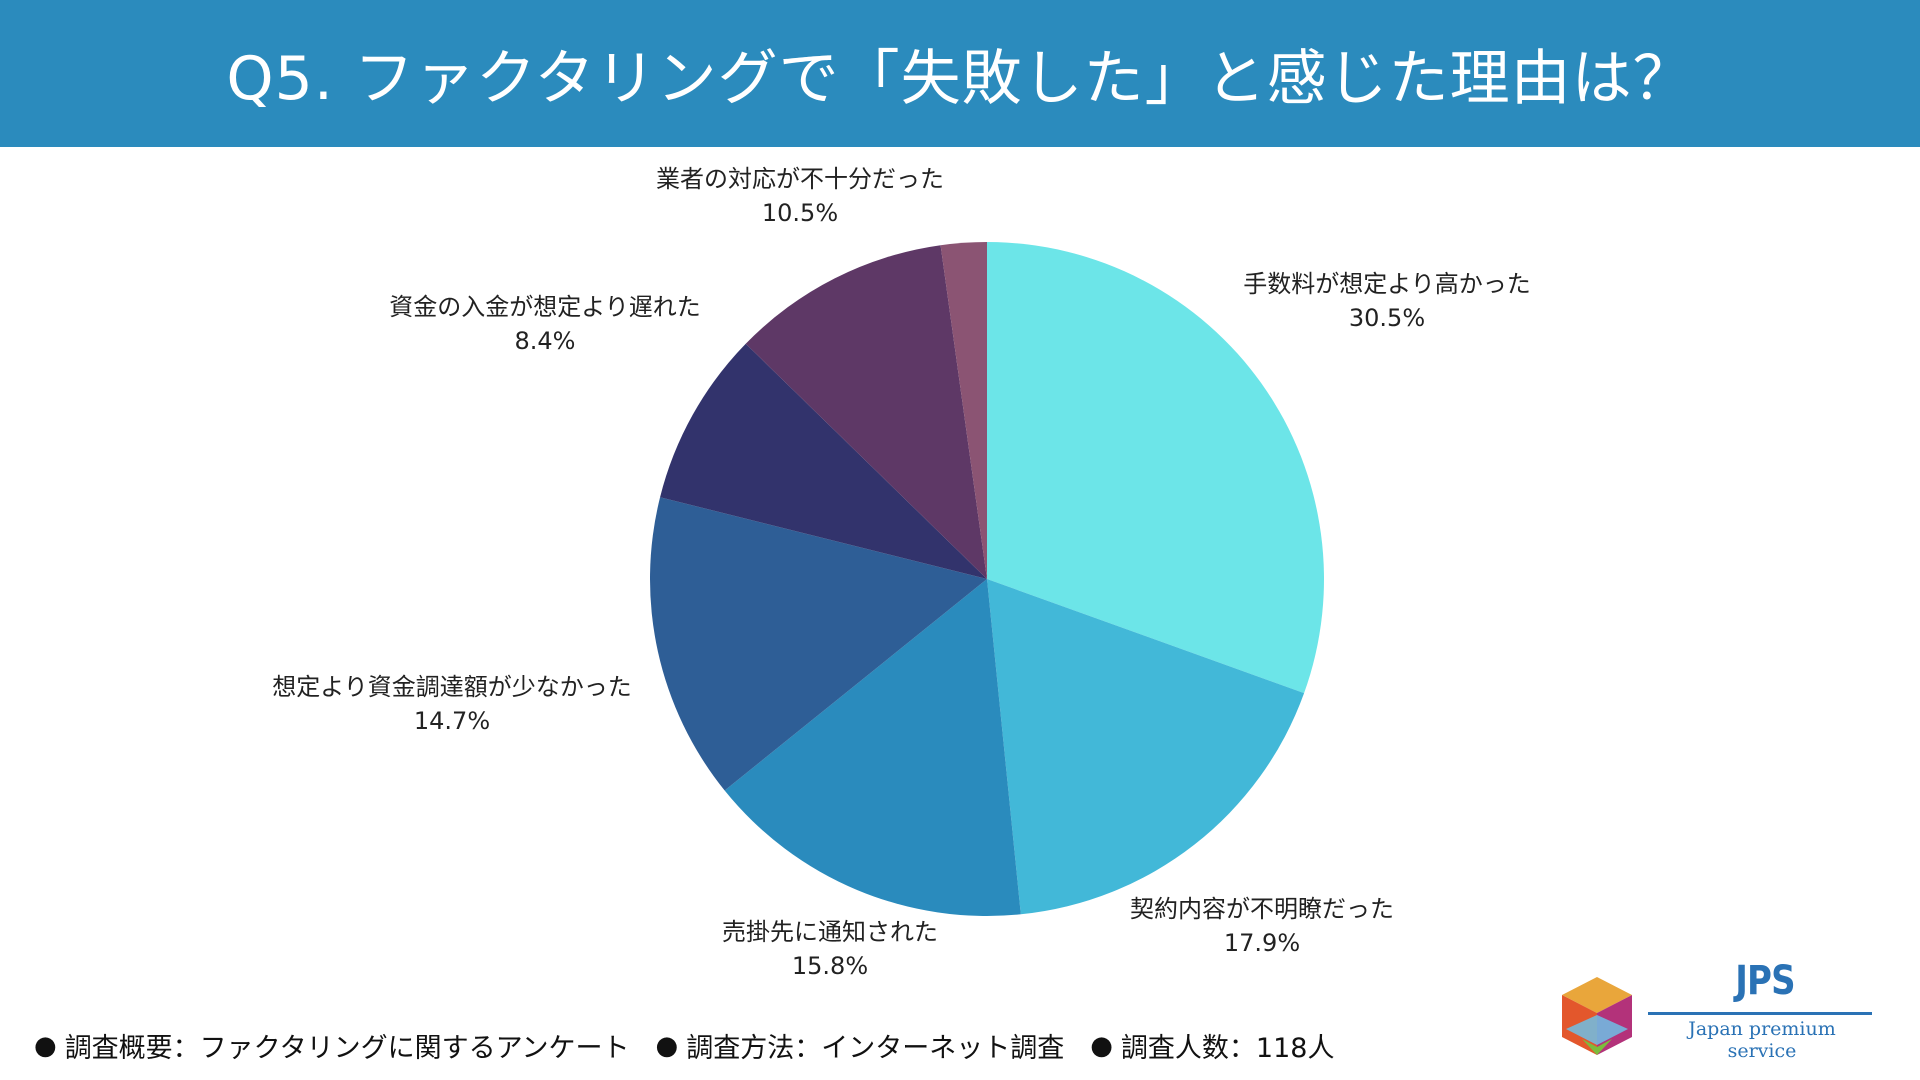  I want to click on logo-cube-base, so click(1597, 1047).